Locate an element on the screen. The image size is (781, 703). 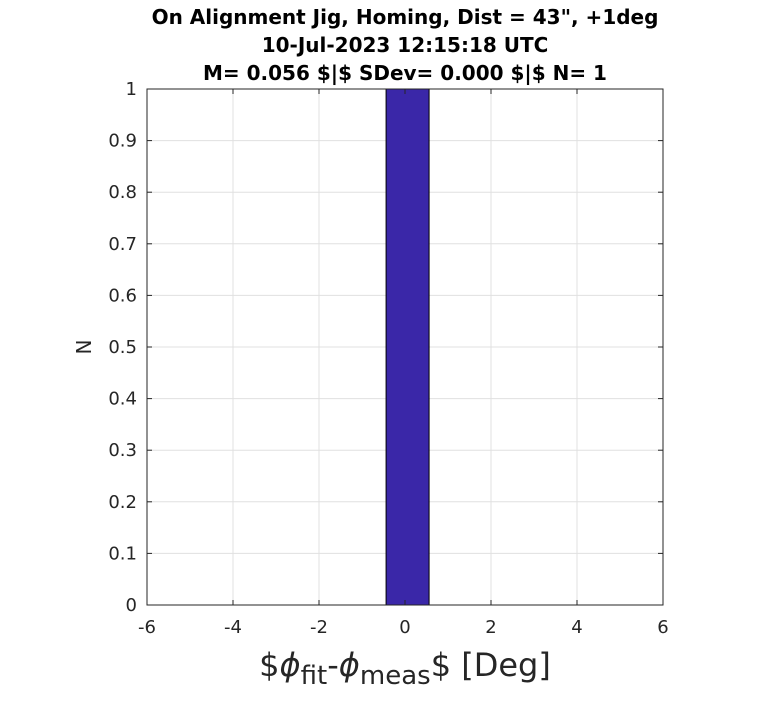
x-label-dash: - is located at coordinates (333, 665).